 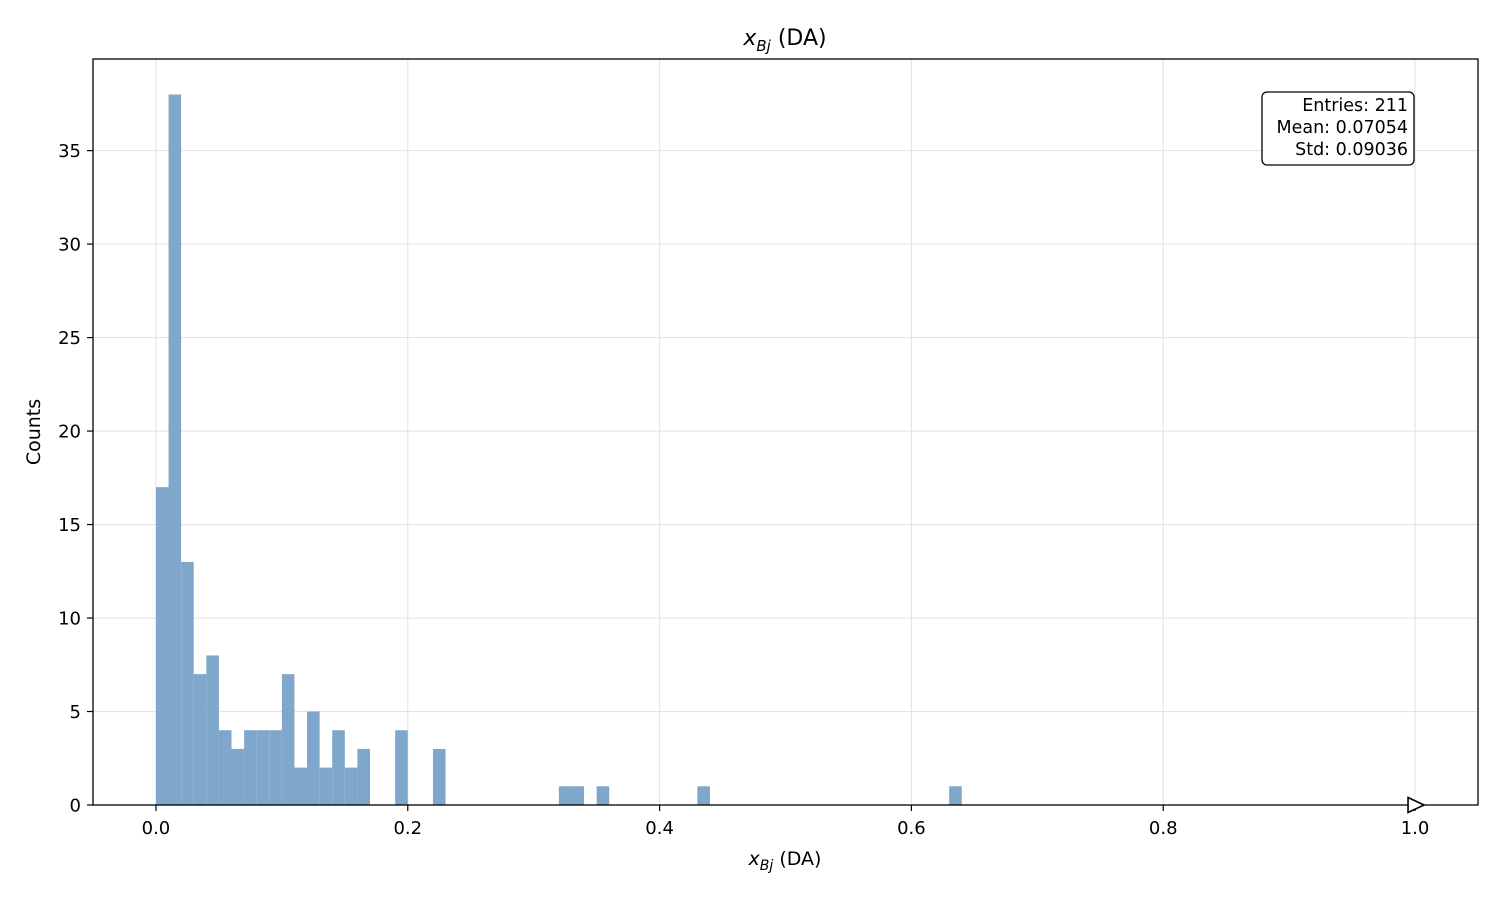 What do you see at coordinates (1342, 128) in the screenshot?
I see `stats-mean: Mean: 0.07054` at bounding box center [1342, 128].